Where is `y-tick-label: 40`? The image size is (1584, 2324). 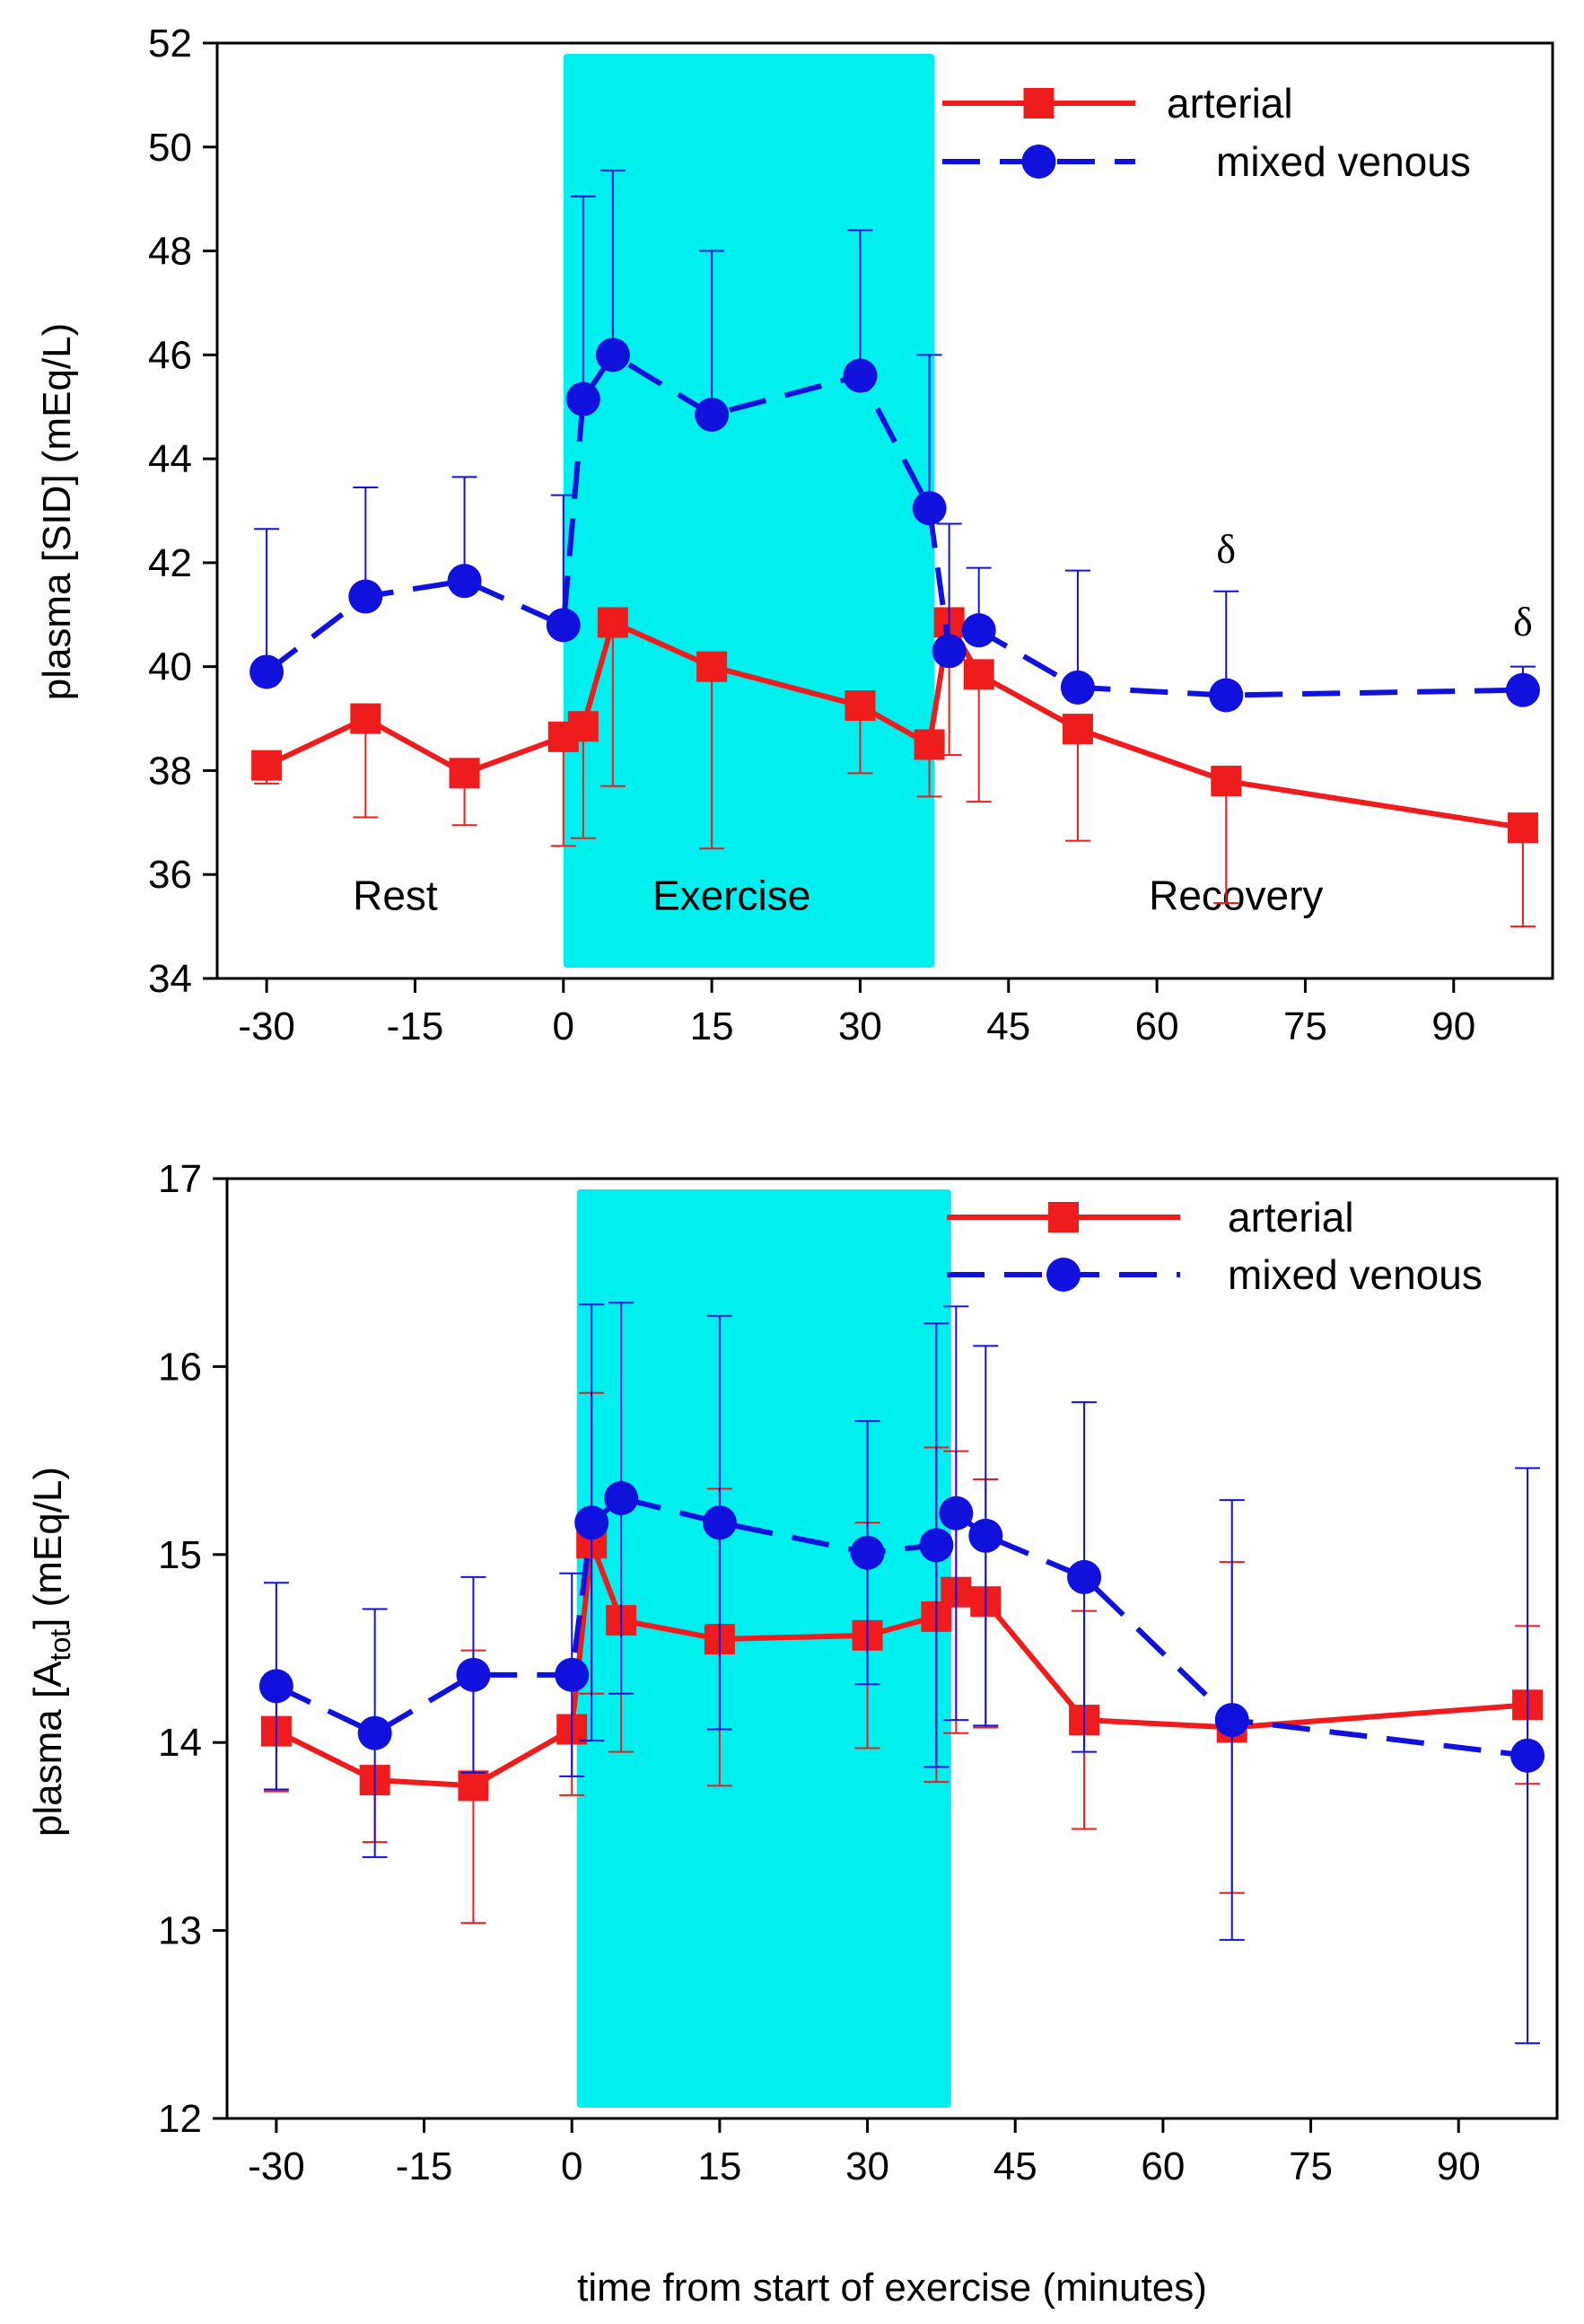
y-tick-label: 40 is located at coordinates (170, 667).